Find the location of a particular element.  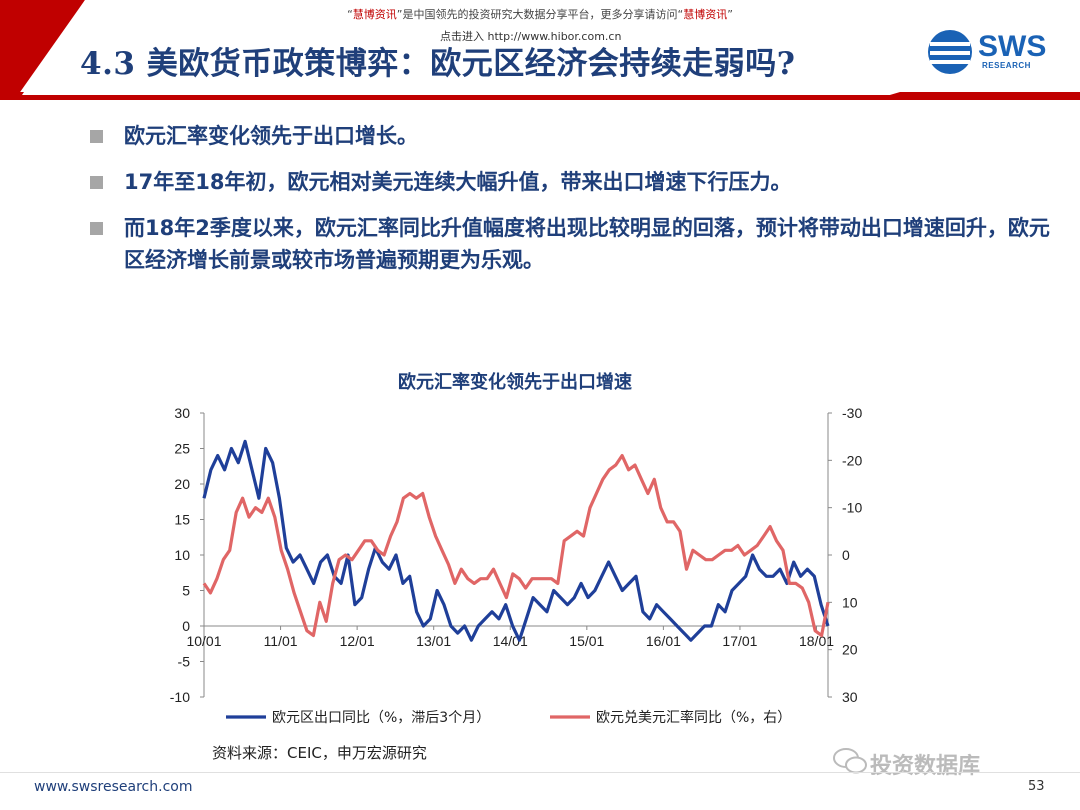

x-tick-label: 13/01 is located at coordinates (433, 641).